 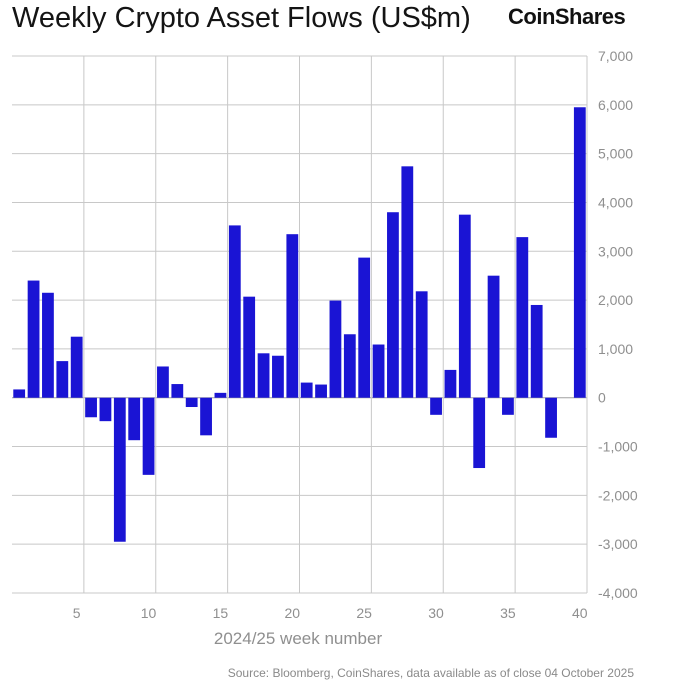 I want to click on x-tick-label: 35, so click(x=508, y=613).